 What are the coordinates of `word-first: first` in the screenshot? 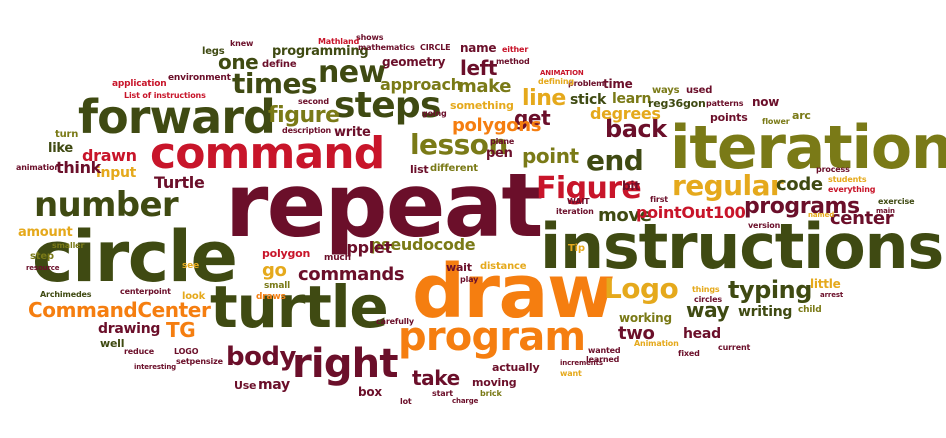 It's located at (659, 199).